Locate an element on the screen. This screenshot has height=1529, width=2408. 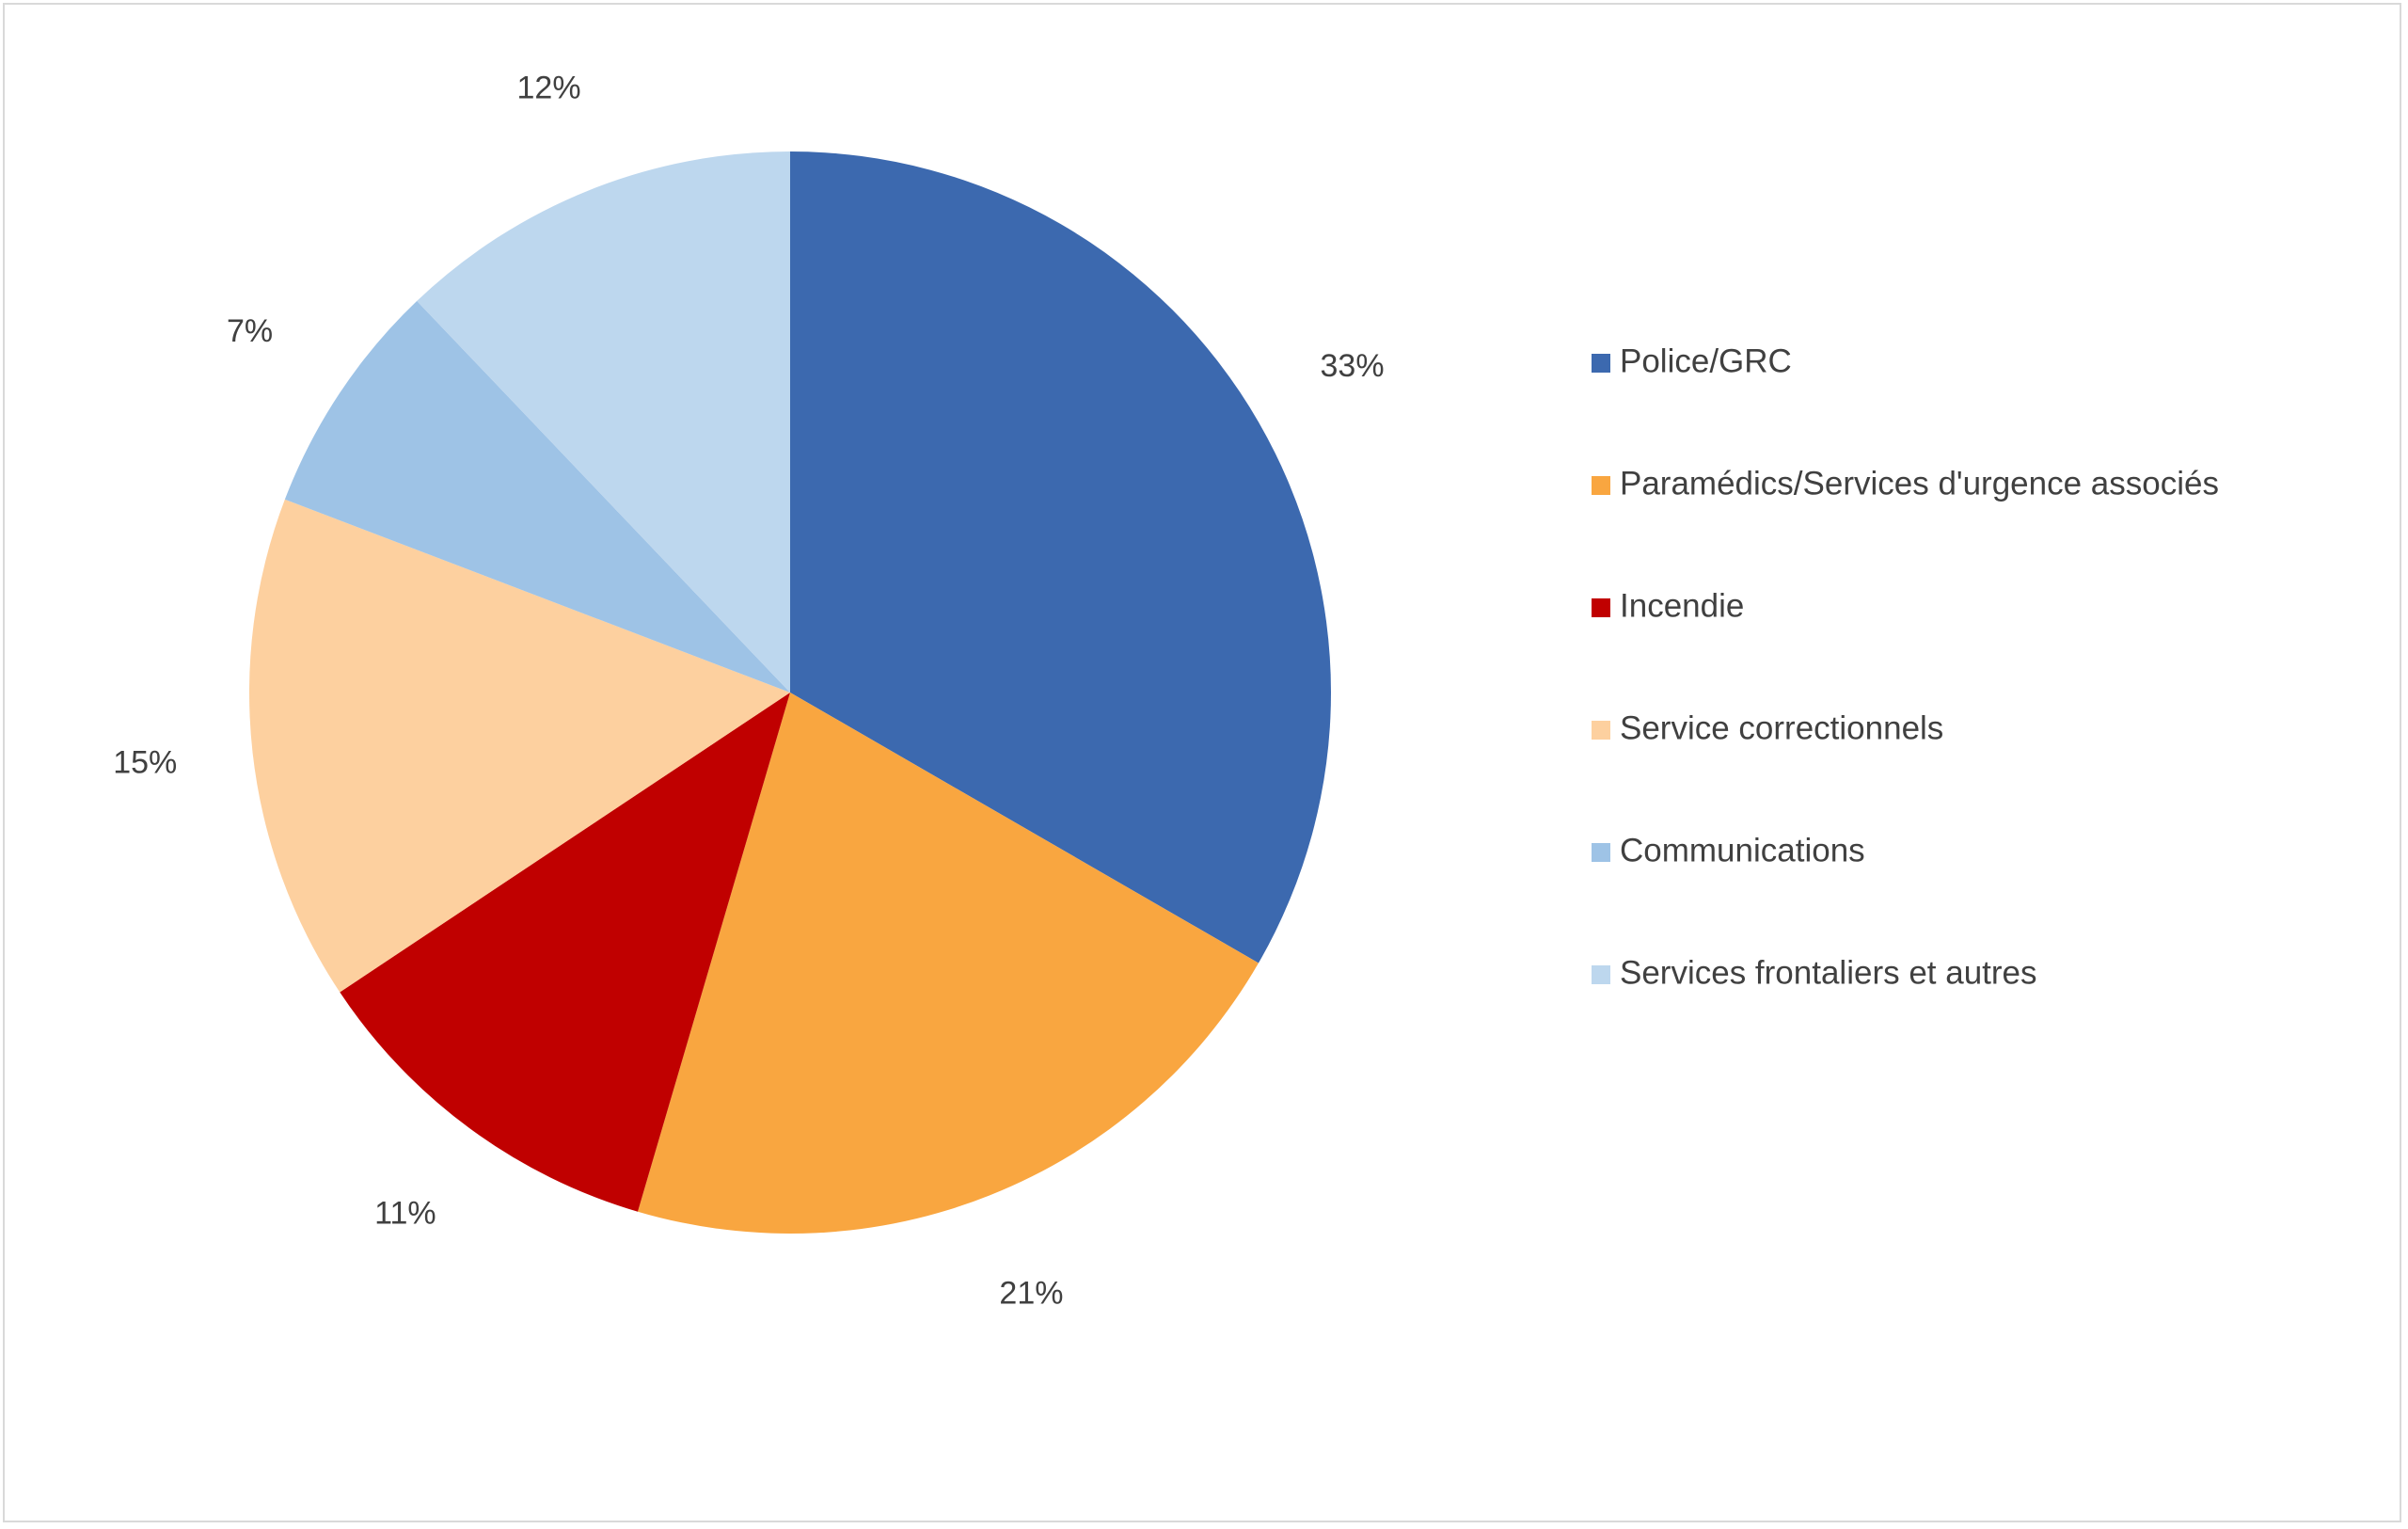
legend-swatch-paramedics-services-d-urgence-associes is located at coordinates (1601, 486).